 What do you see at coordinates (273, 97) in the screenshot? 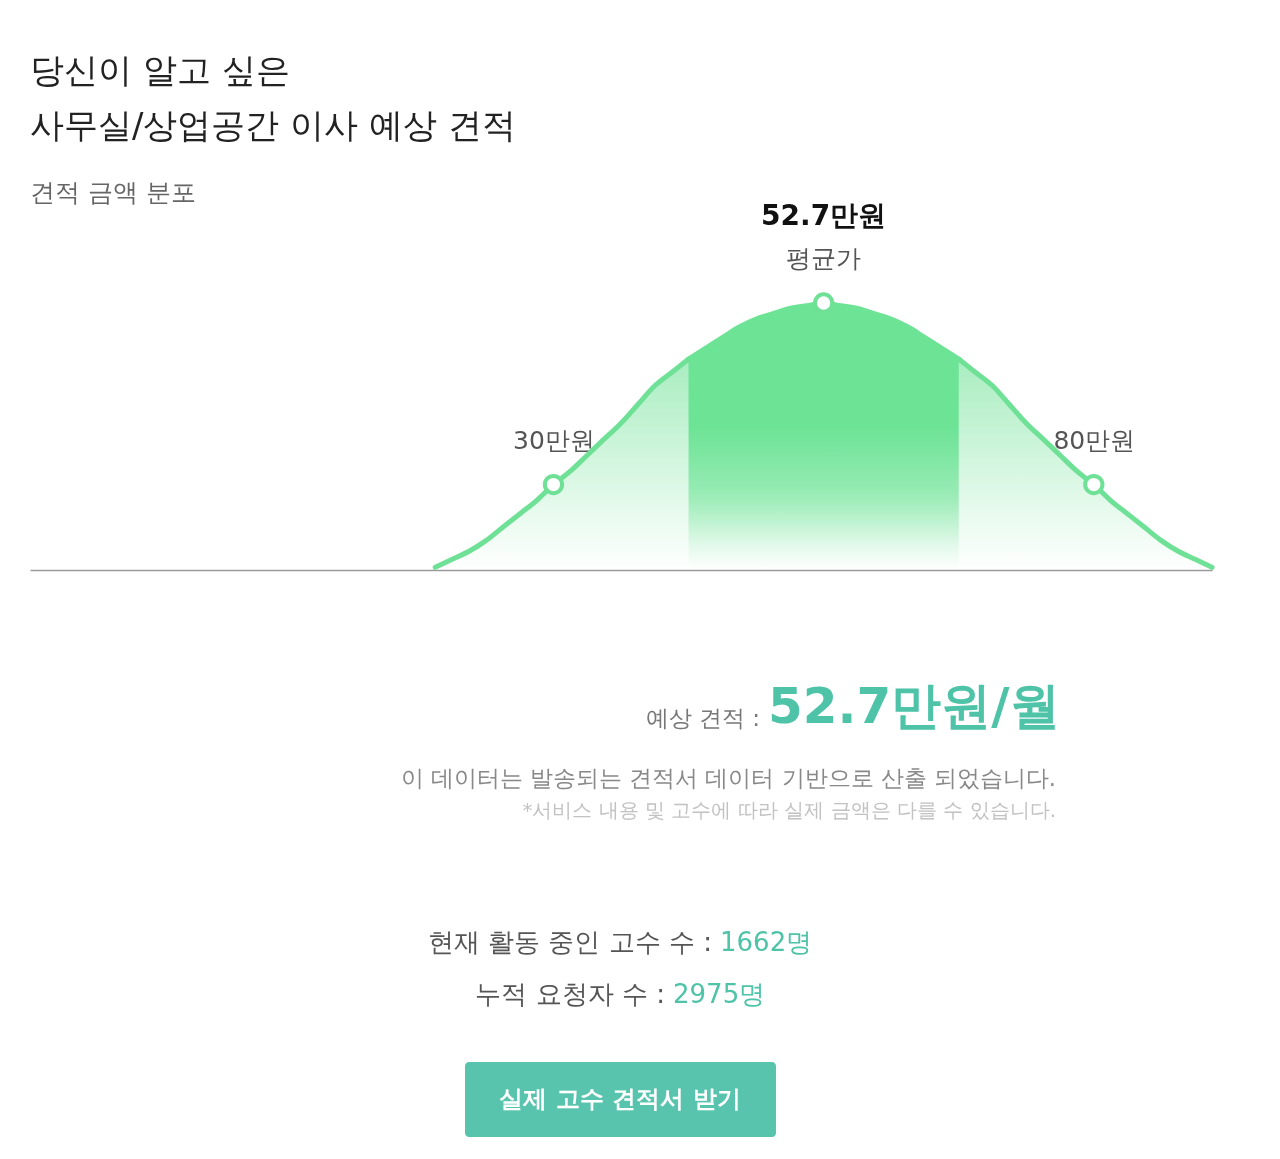
I see `chart-title: 당신이 알고 싶은 사무실/상업공간 이사 예상 견적` at bounding box center [273, 97].